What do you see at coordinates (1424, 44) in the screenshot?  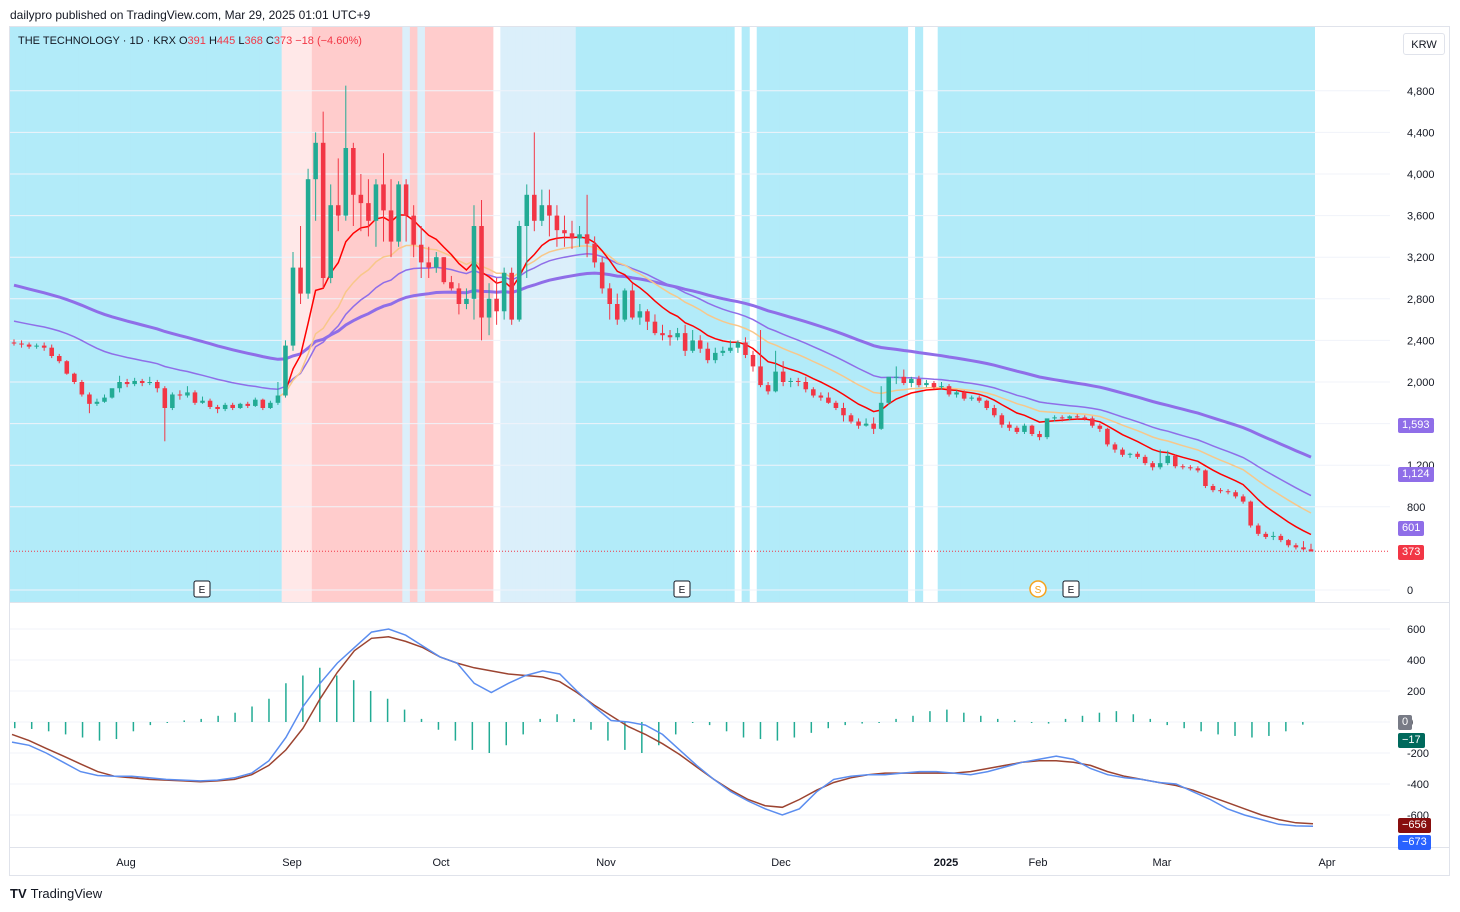 I see `currency-button: KRW` at bounding box center [1424, 44].